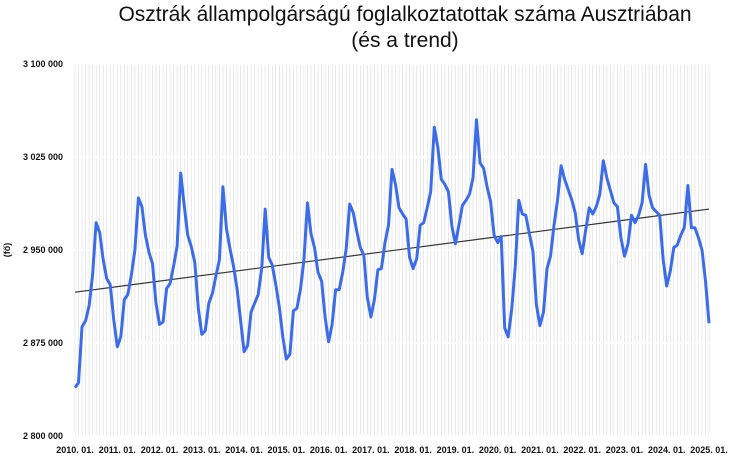 This screenshot has width=730, height=457. Describe the element at coordinates (7, 250) in the screenshot. I see `y-axis-label: (fő)` at that location.